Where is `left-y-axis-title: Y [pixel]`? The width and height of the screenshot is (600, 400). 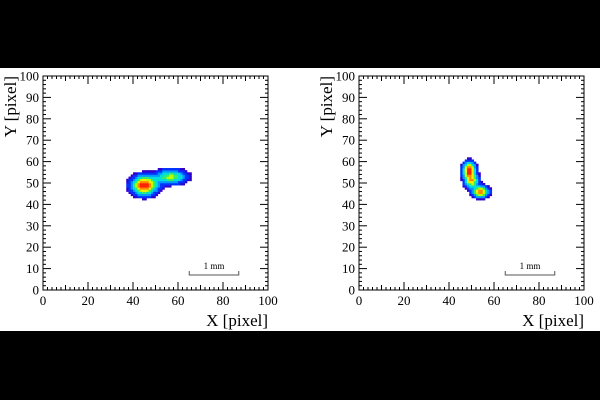
left-y-axis-title: Y [pixel] is located at coordinates (10, 106).